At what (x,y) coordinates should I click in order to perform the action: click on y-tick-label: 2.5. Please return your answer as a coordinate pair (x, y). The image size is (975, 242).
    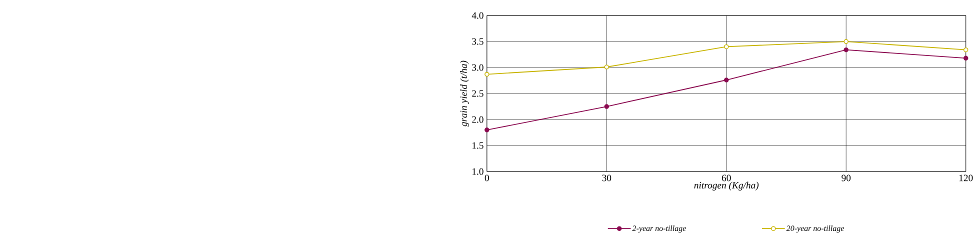
    Looking at the image, I should click on (478, 93).